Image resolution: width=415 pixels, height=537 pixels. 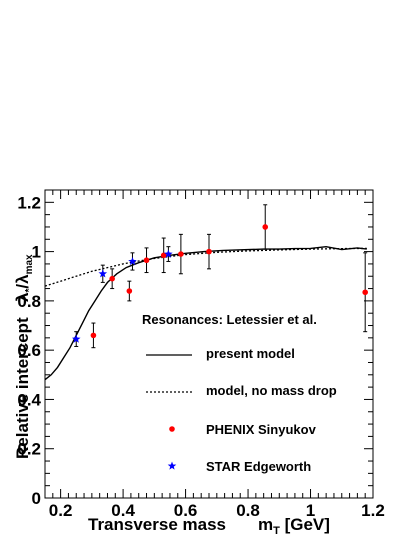 What do you see at coordinates (205, 267) in the screenshot?
I see `curve-no-mass-drop` at bounding box center [205, 267].